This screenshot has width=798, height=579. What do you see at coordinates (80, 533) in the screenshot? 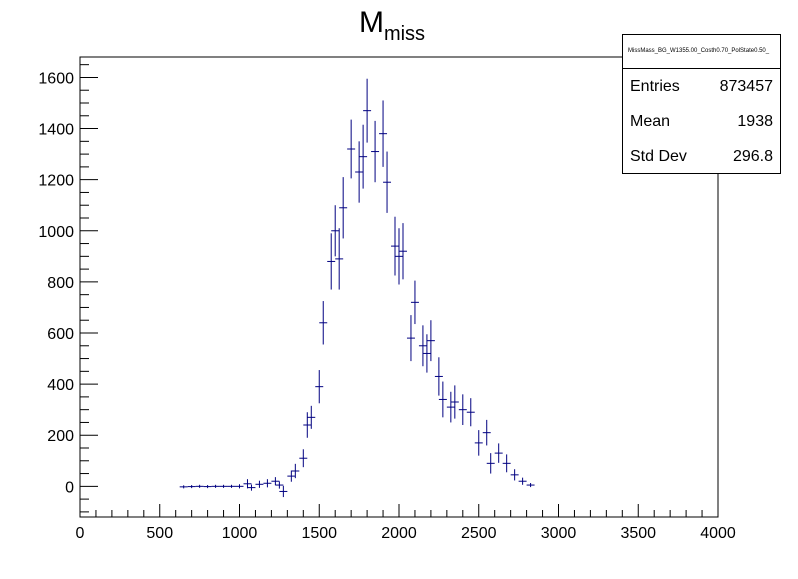
I see `x-tick-label: 0` at bounding box center [80, 533].